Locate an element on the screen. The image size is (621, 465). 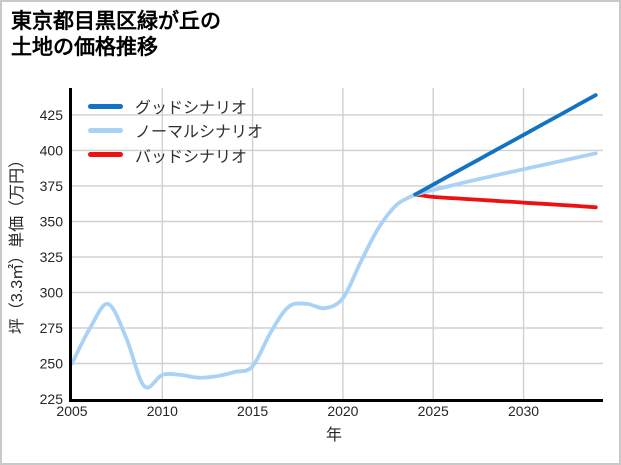
y-tick-label: 250 is located at coordinates (52, 363).